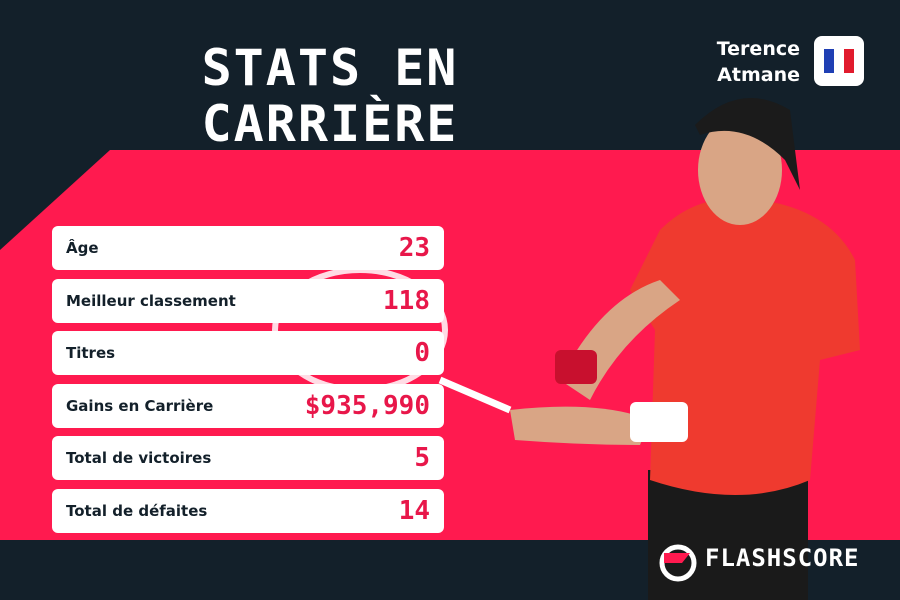 The image size is (900, 600). I want to click on player-name-line: Terence, so click(758, 49).